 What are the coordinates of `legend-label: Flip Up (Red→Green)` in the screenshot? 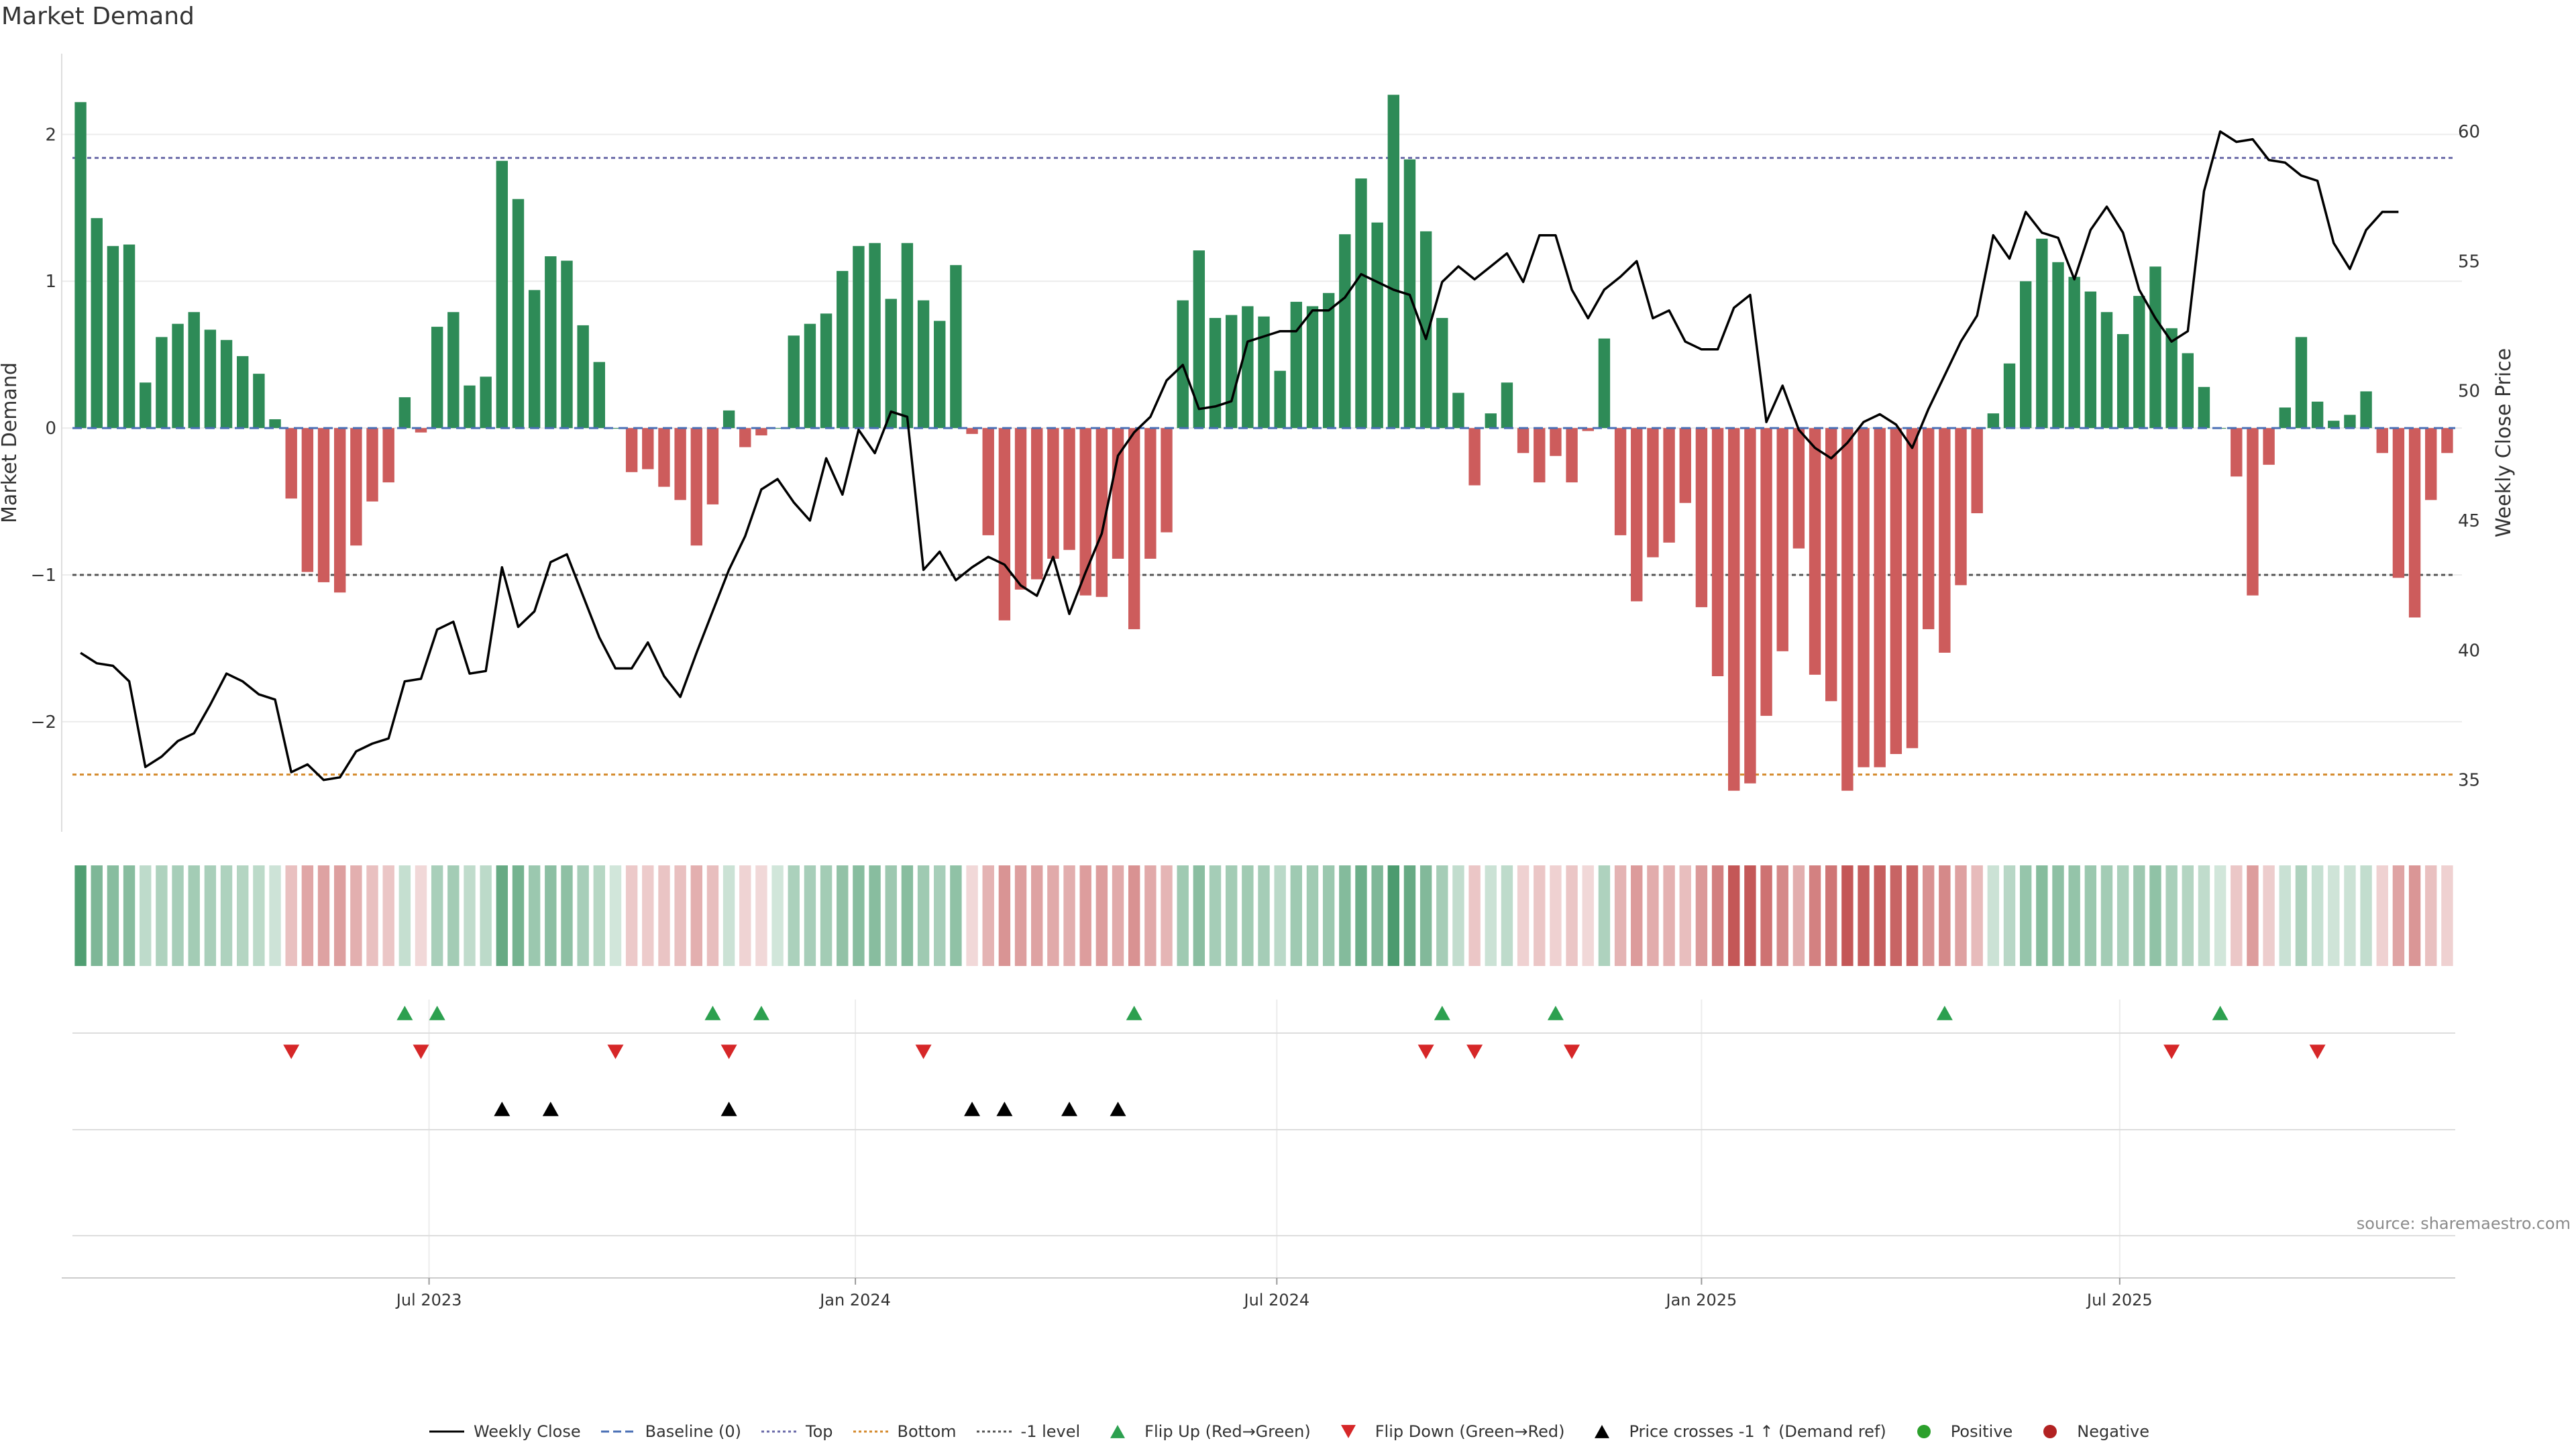 It's located at (1227, 1431).